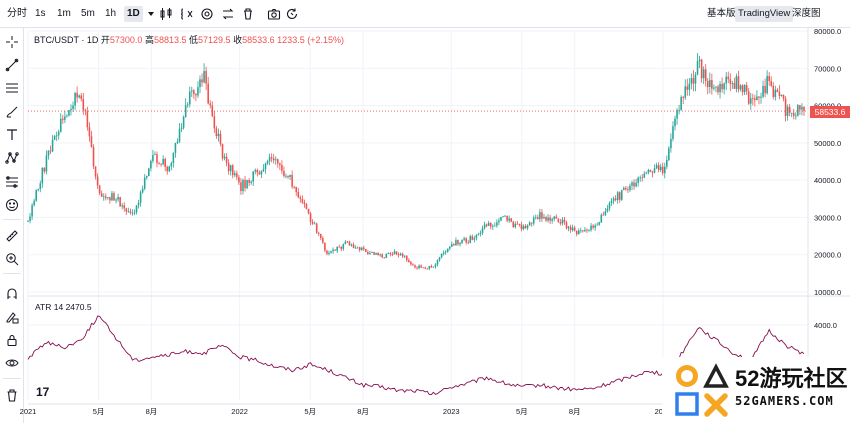 The image size is (850, 423). I want to click on timeframe-1d: 1D, so click(133, 14).